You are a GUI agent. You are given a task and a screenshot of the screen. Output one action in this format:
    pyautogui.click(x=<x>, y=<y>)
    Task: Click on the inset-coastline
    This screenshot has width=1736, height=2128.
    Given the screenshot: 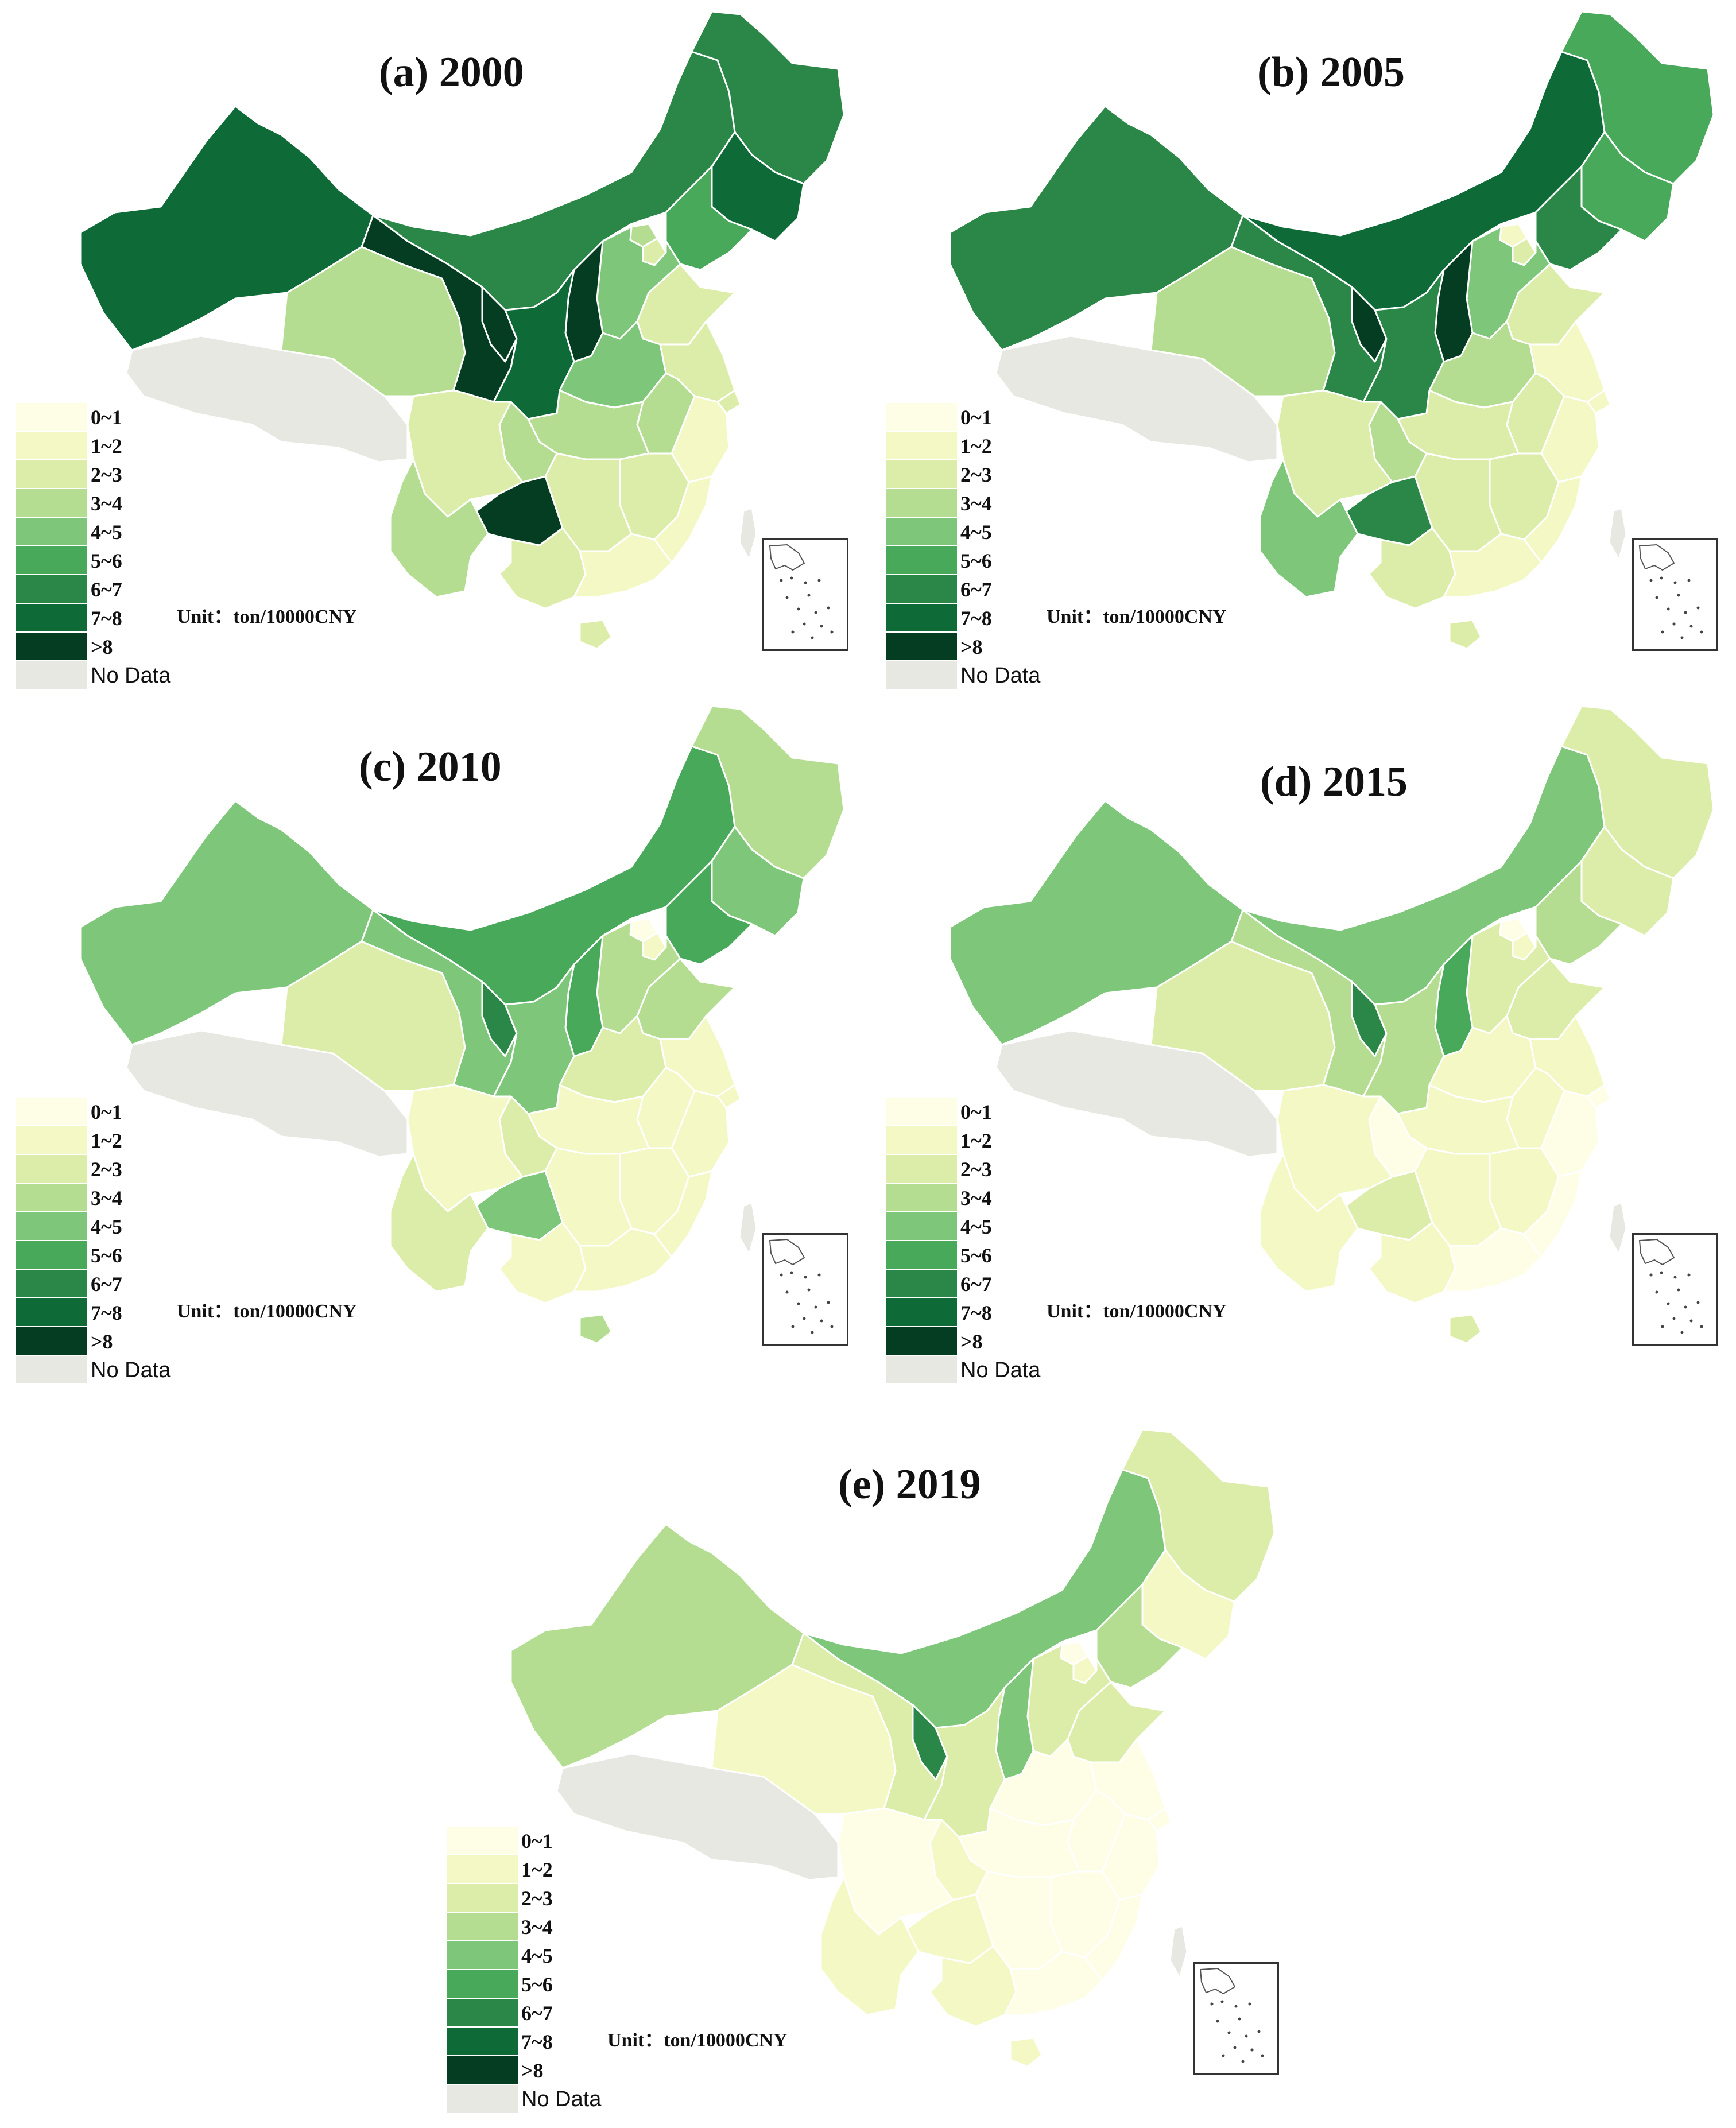 What is the action you would take?
    pyautogui.click(x=1656, y=1252)
    